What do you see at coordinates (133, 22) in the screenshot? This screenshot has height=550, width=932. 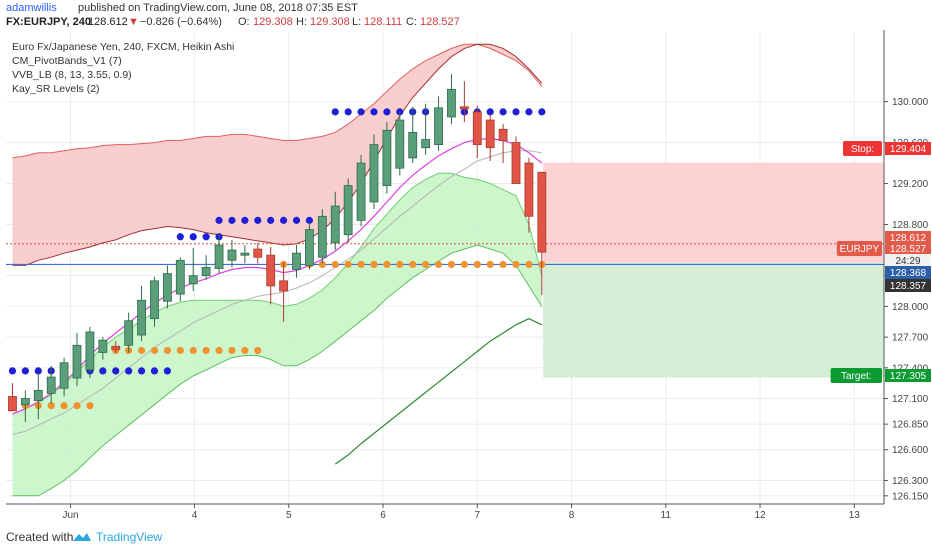 I see `down-arrow-icon: ▼` at bounding box center [133, 22].